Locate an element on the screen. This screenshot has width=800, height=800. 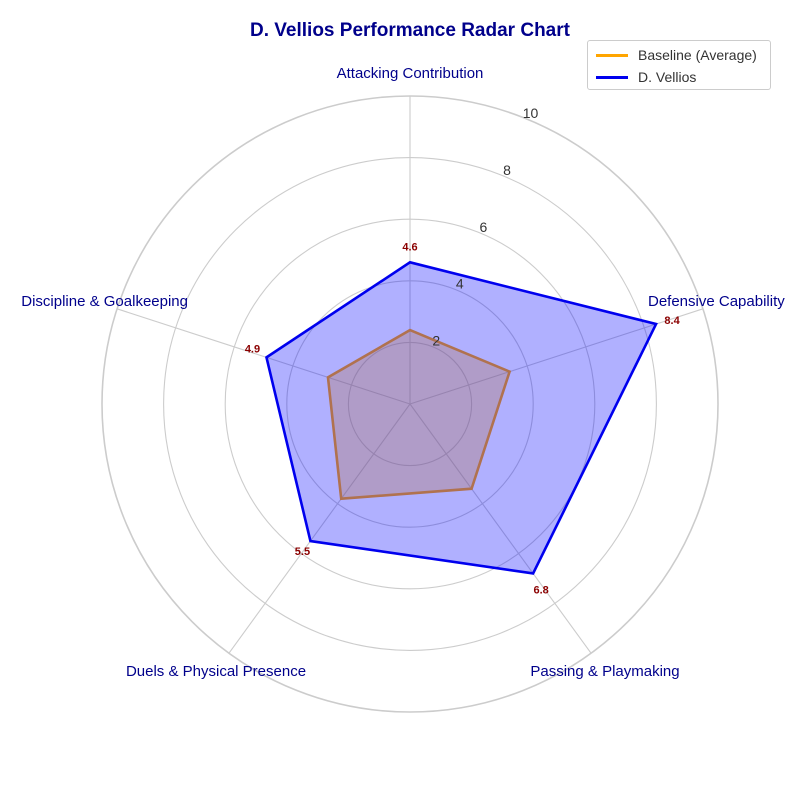
data-label-1: 8.4 is located at coordinates (672, 321).